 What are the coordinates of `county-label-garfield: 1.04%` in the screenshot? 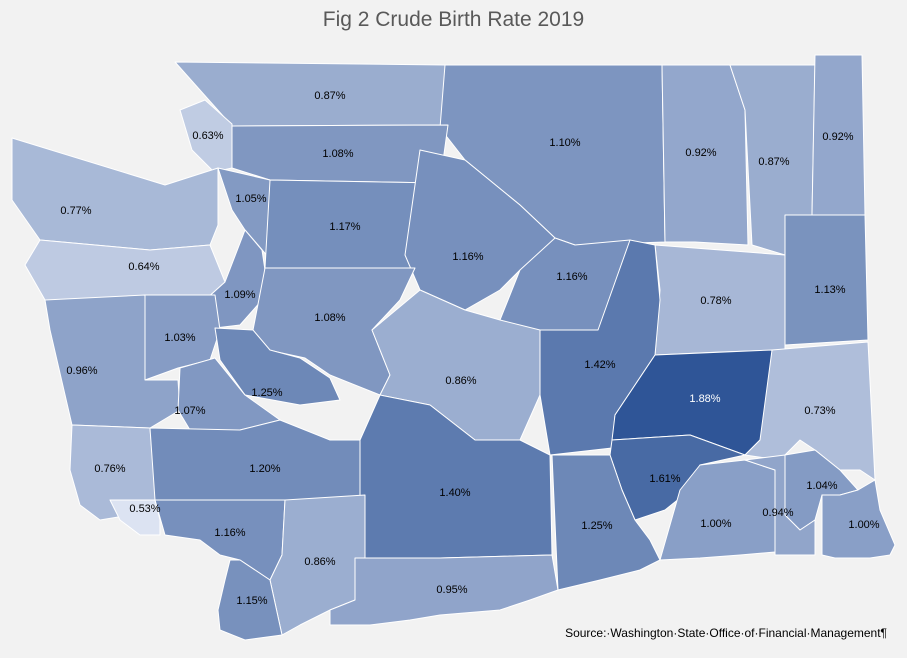 It's located at (821, 486).